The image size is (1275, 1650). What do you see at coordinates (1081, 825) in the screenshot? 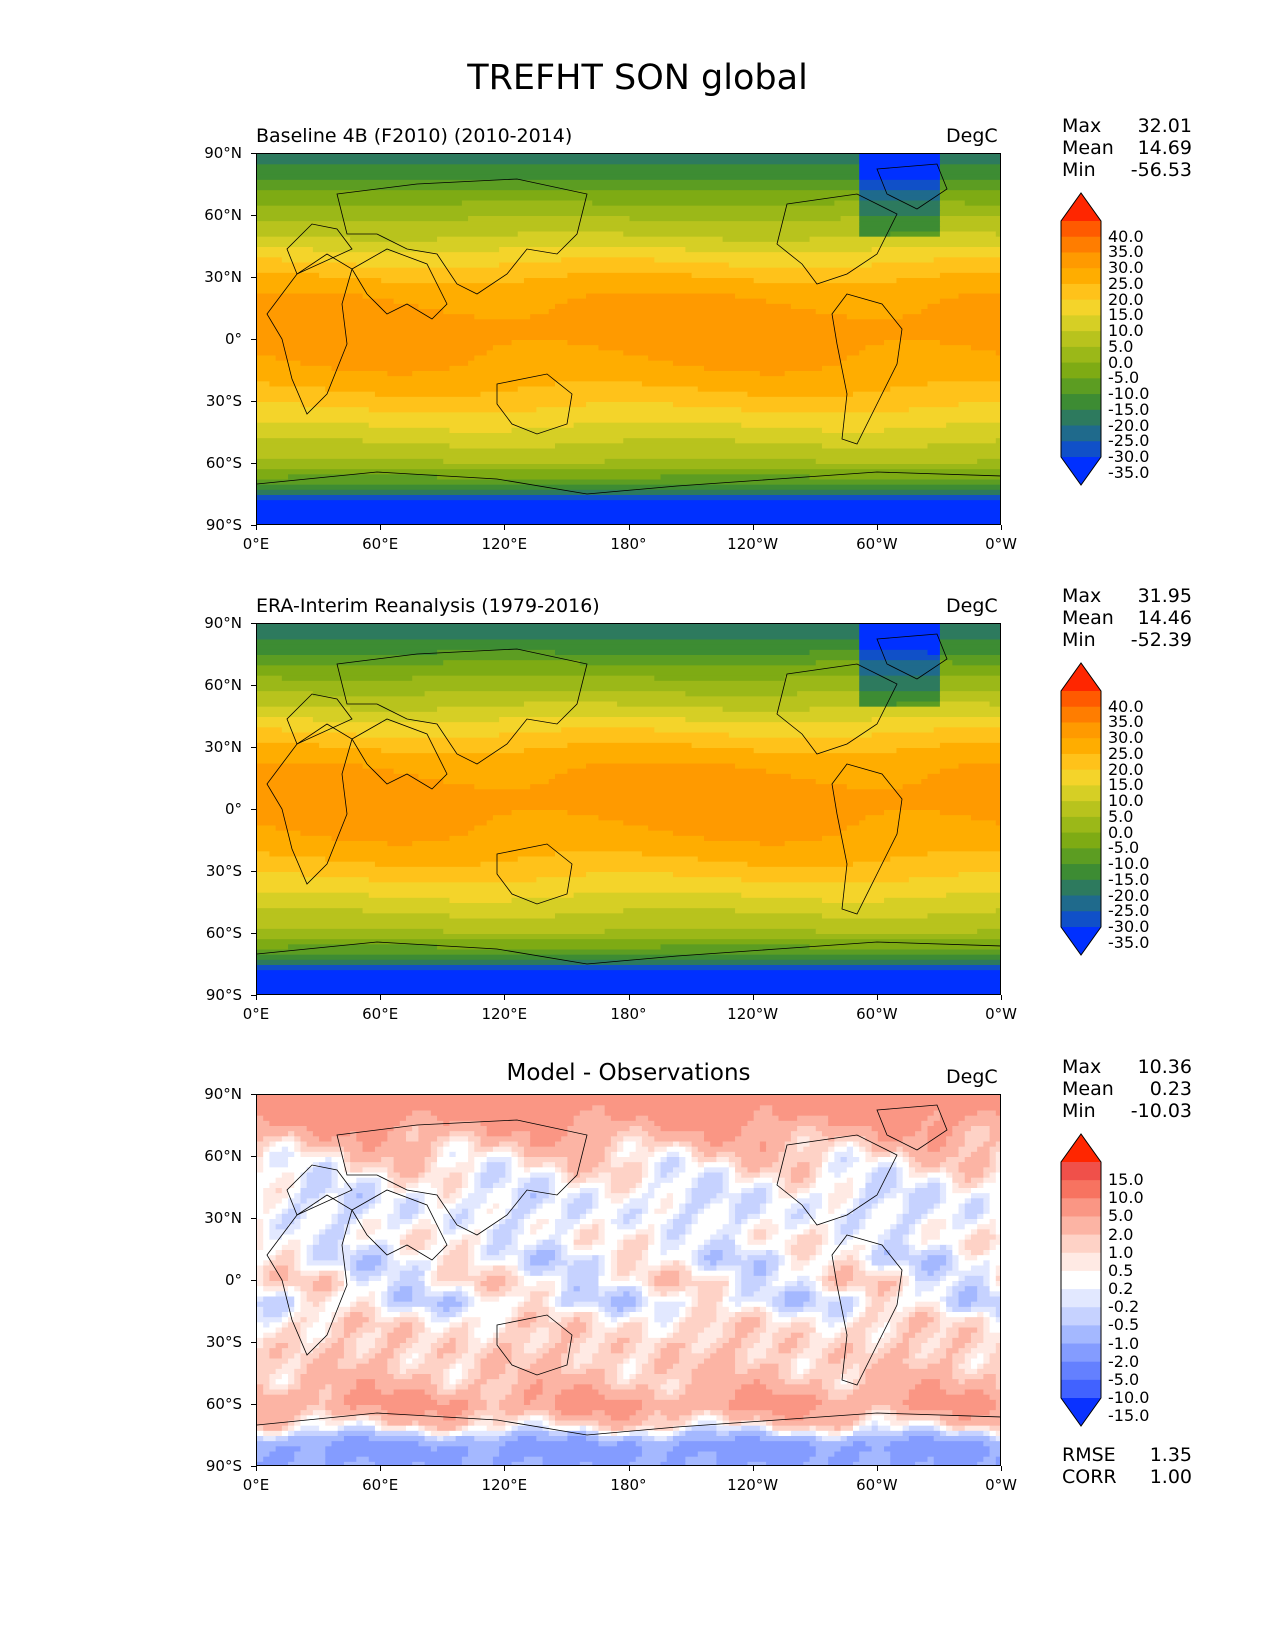
I see `colorbar-band` at bounding box center [1081, 825].